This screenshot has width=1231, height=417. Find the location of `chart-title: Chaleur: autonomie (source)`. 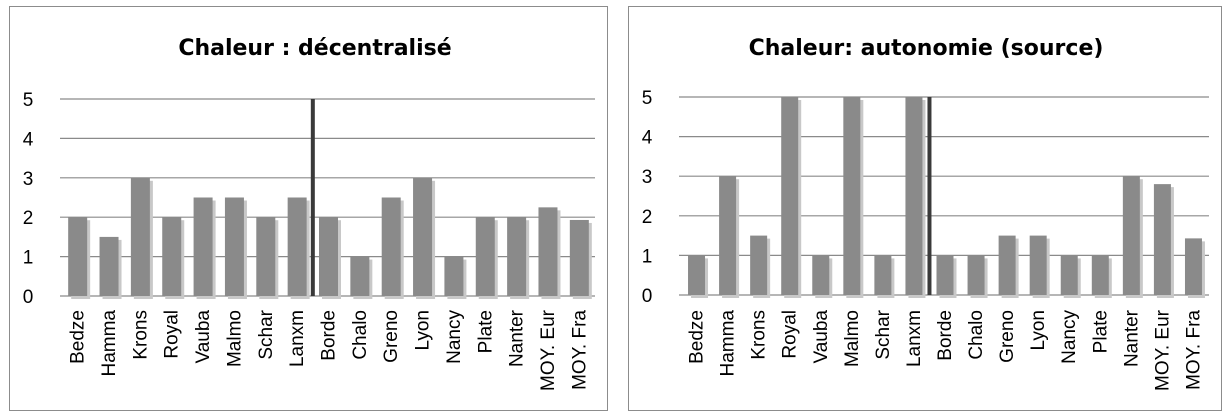

chart-title: Chaleur: autonomie (source) is located at coordinates (926, 48).